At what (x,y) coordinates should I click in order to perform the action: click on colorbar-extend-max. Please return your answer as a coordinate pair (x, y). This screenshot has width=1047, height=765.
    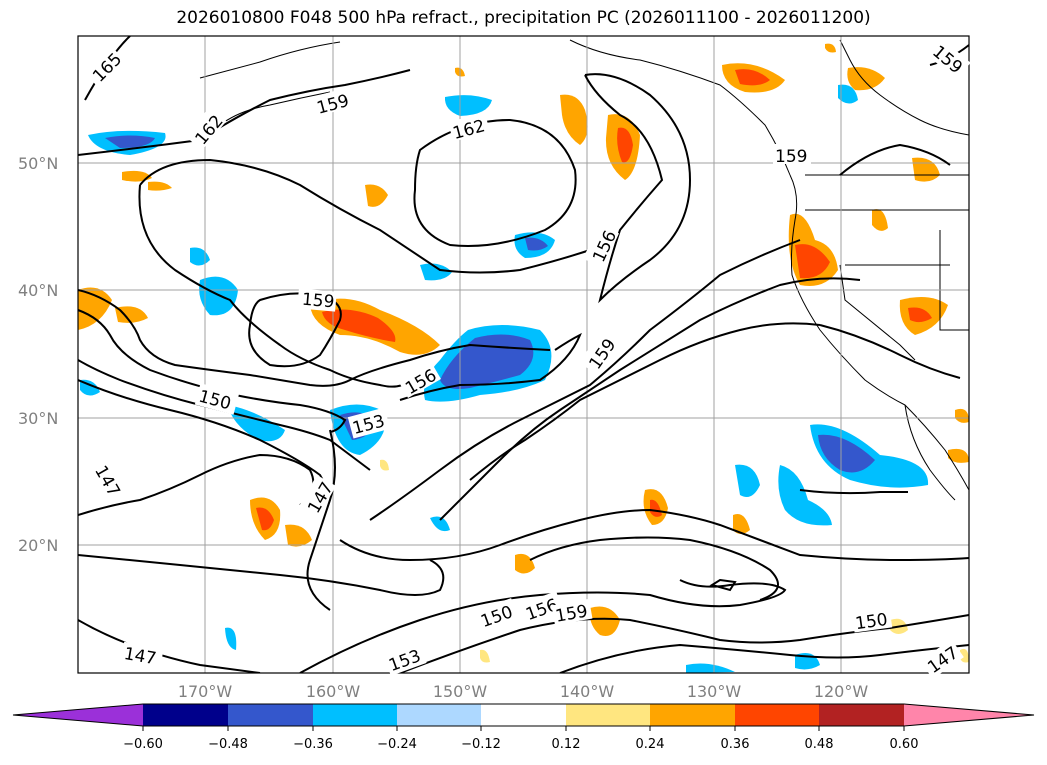
    Looking at the image, I should click on (969, 715).